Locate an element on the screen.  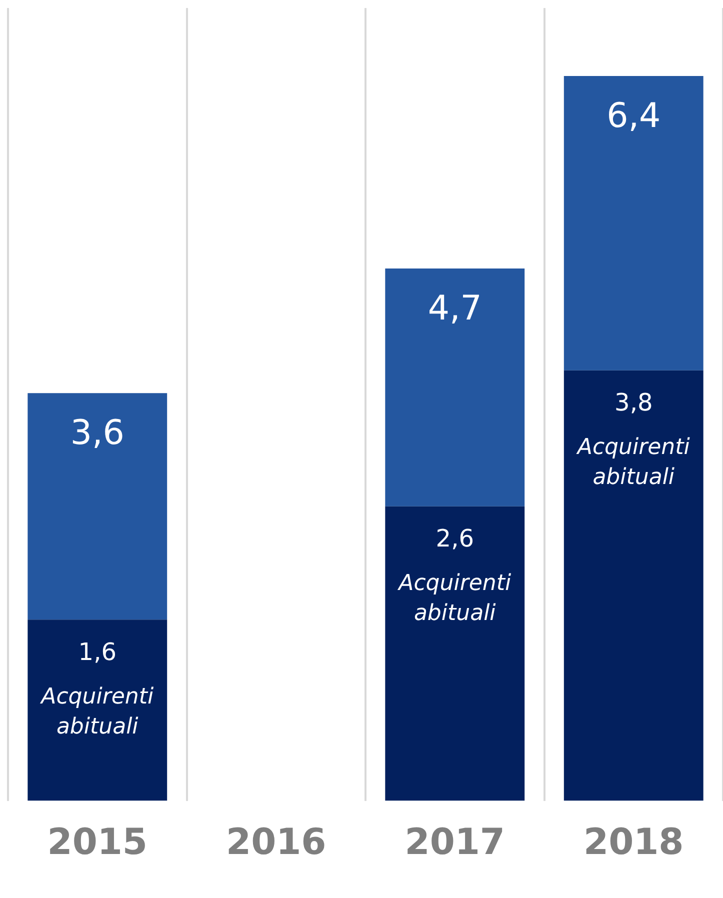
x-tick-label: 2017 is located at coordinates (454, 842).